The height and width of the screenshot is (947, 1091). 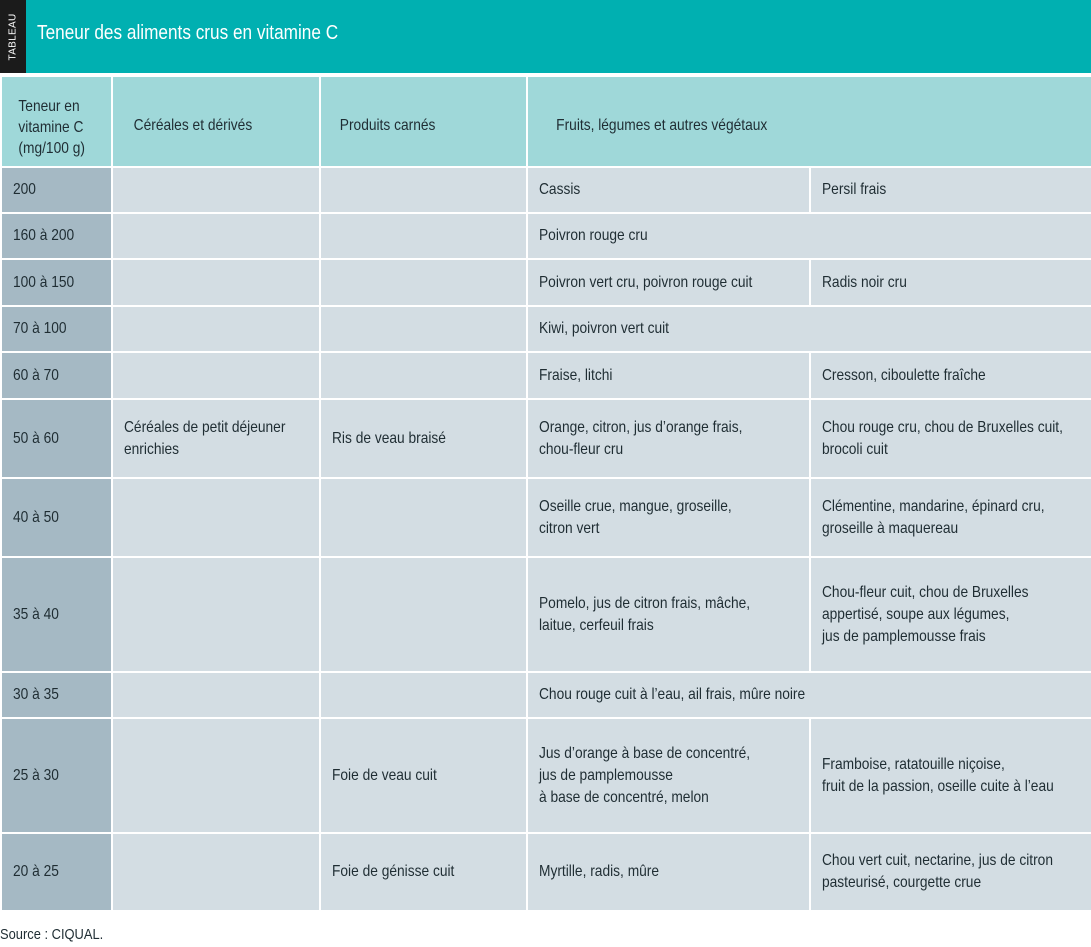 I want to click on column-header-cereales: Céréales et dérivés, so click(x=216, y=121).